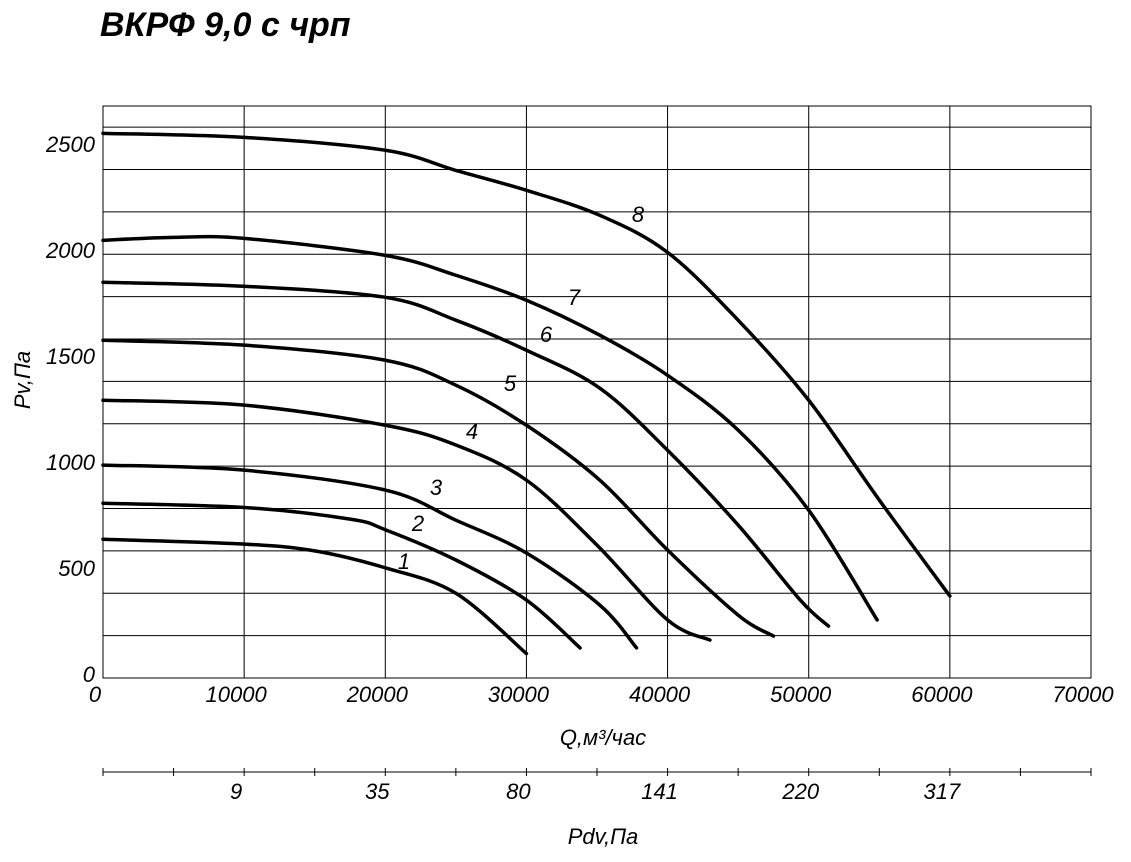 The width and height of the screenshot is (1131, 862). Describe the element at coordinates (519, 694) in the screenshot. I see `x-tick-label: 30000` at that location.